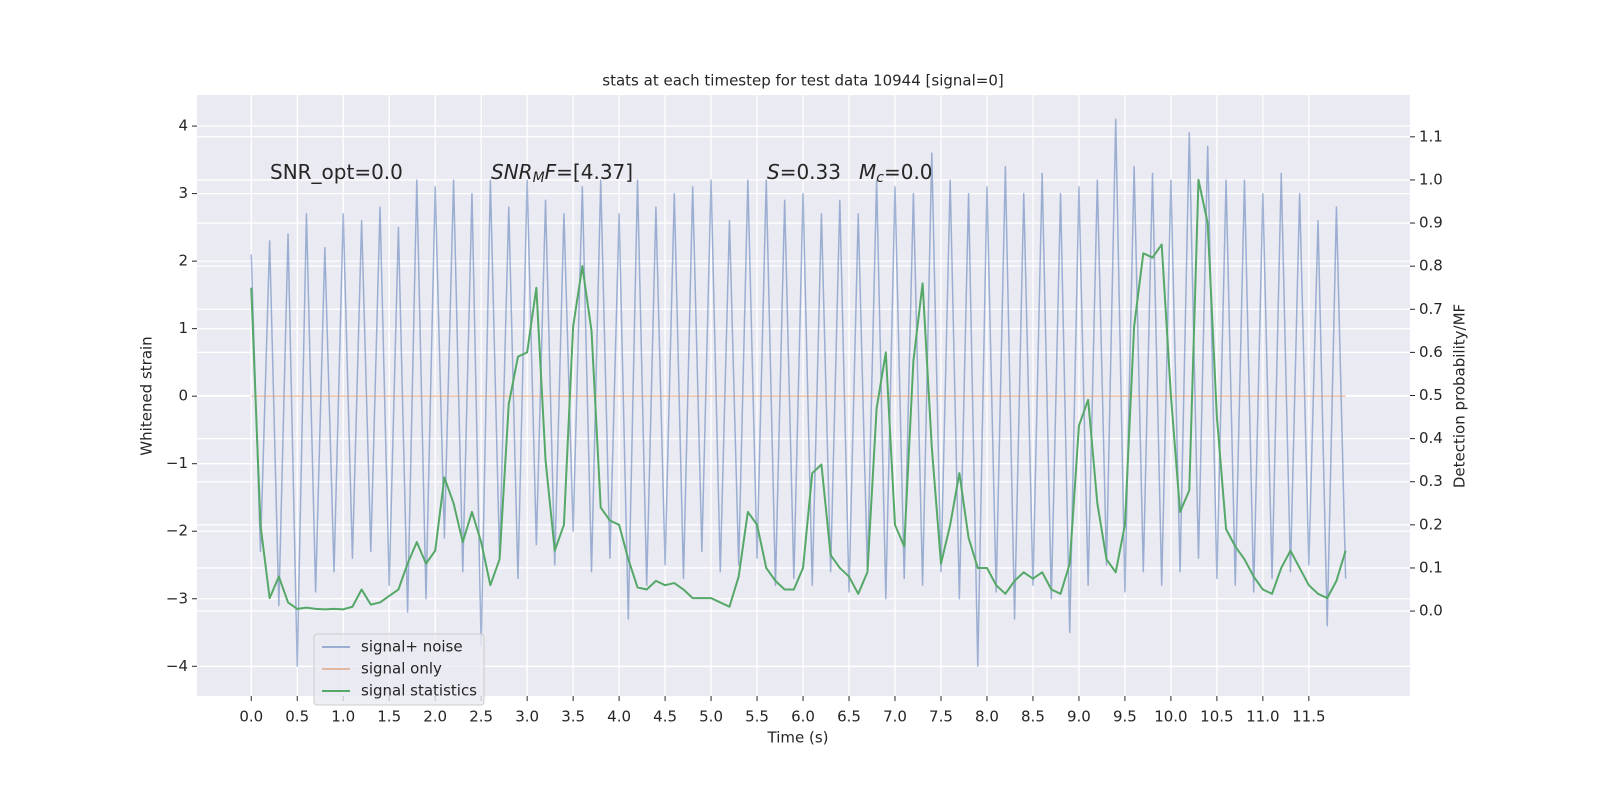  Describe the element at coordinates (803, 717) in the screenshot. I see `x-tick-label: 6.0` at that location.